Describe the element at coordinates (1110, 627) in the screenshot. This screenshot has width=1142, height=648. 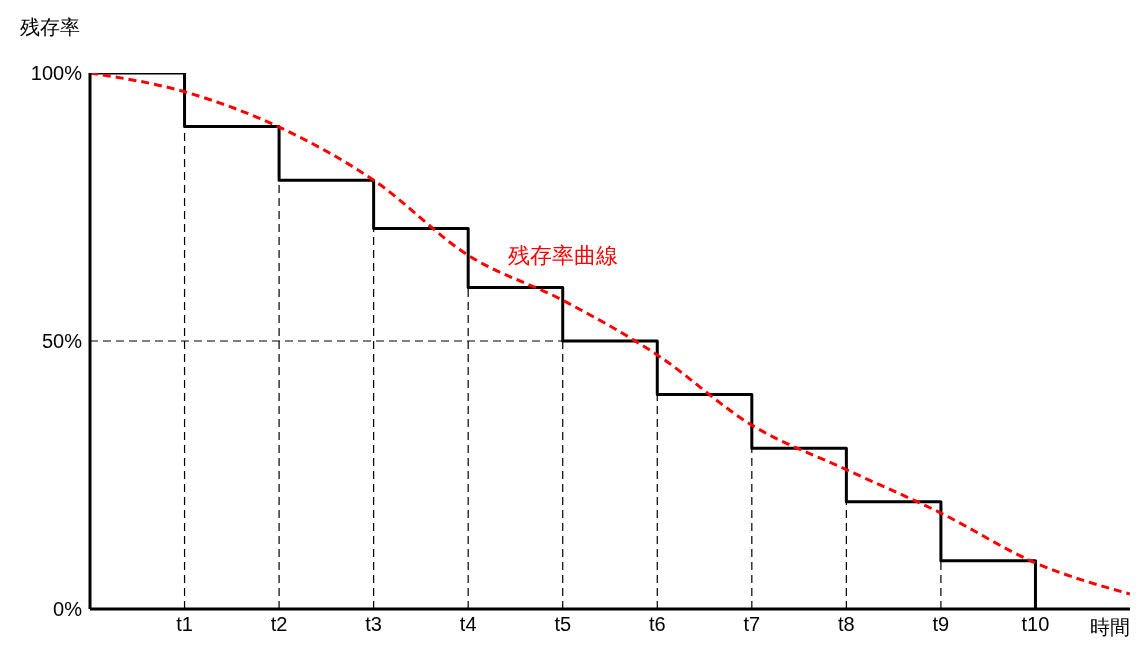
I see `x-axis-title: 時間` at that location.